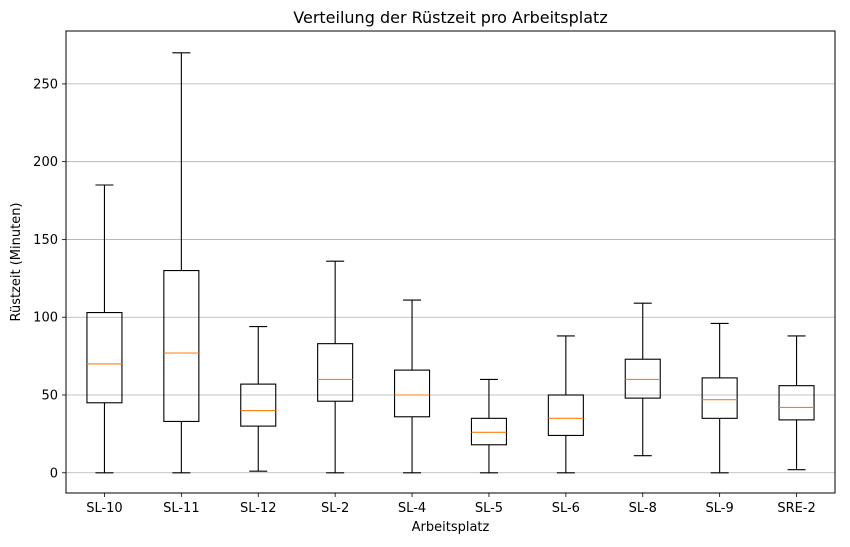 This screenshot has height=547, width=850. Describe the element at coordinates (412, 508) in the screenshot. I see `x-tick-label: SL-4` at that location.